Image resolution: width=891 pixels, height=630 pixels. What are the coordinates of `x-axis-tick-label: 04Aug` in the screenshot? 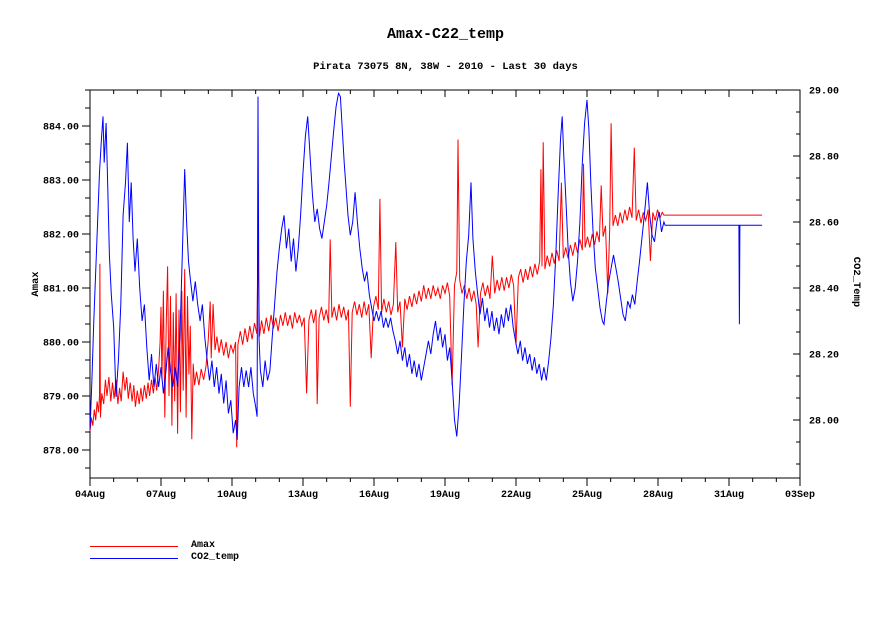 It's located at (90, 495).